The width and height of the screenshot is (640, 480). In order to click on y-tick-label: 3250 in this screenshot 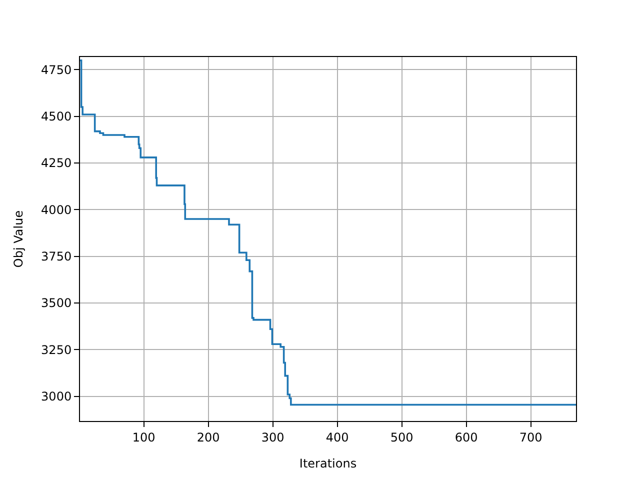, I will do `click(56, 349)`.